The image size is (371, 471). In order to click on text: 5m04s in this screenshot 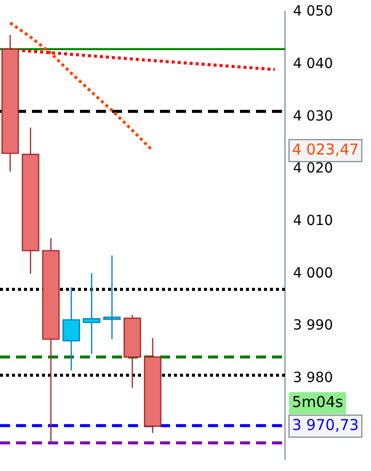, I will do `click(318, 401)`.